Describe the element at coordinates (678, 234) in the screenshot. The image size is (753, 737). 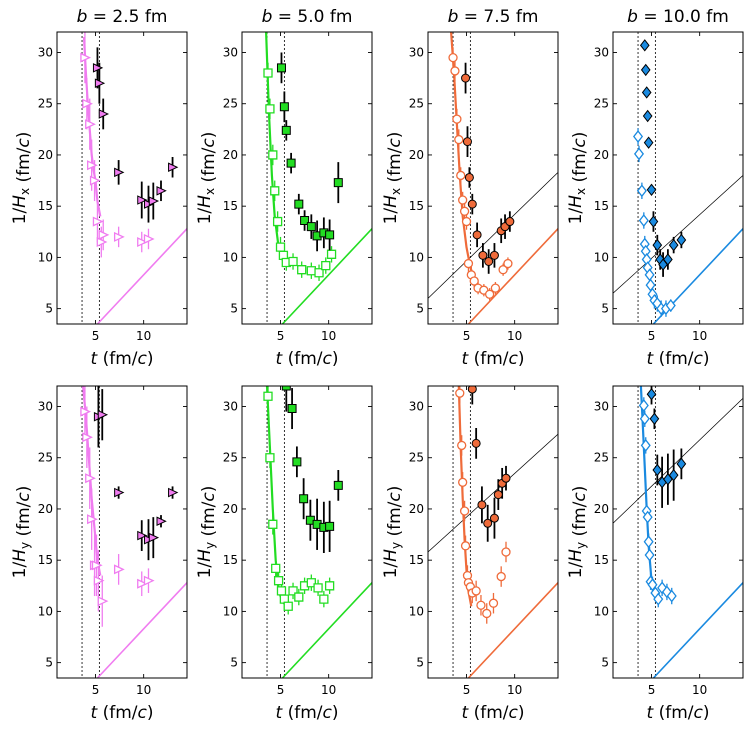
I see `black-reference-line` at that location.